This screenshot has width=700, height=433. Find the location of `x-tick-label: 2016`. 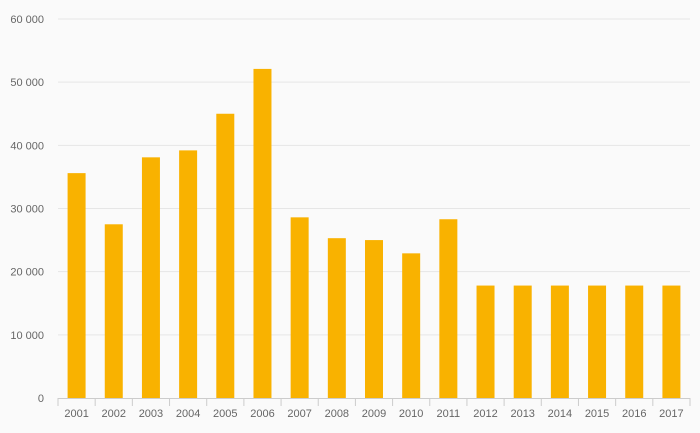

x-tick-label: 2016 is located at coordinates (634, 414).